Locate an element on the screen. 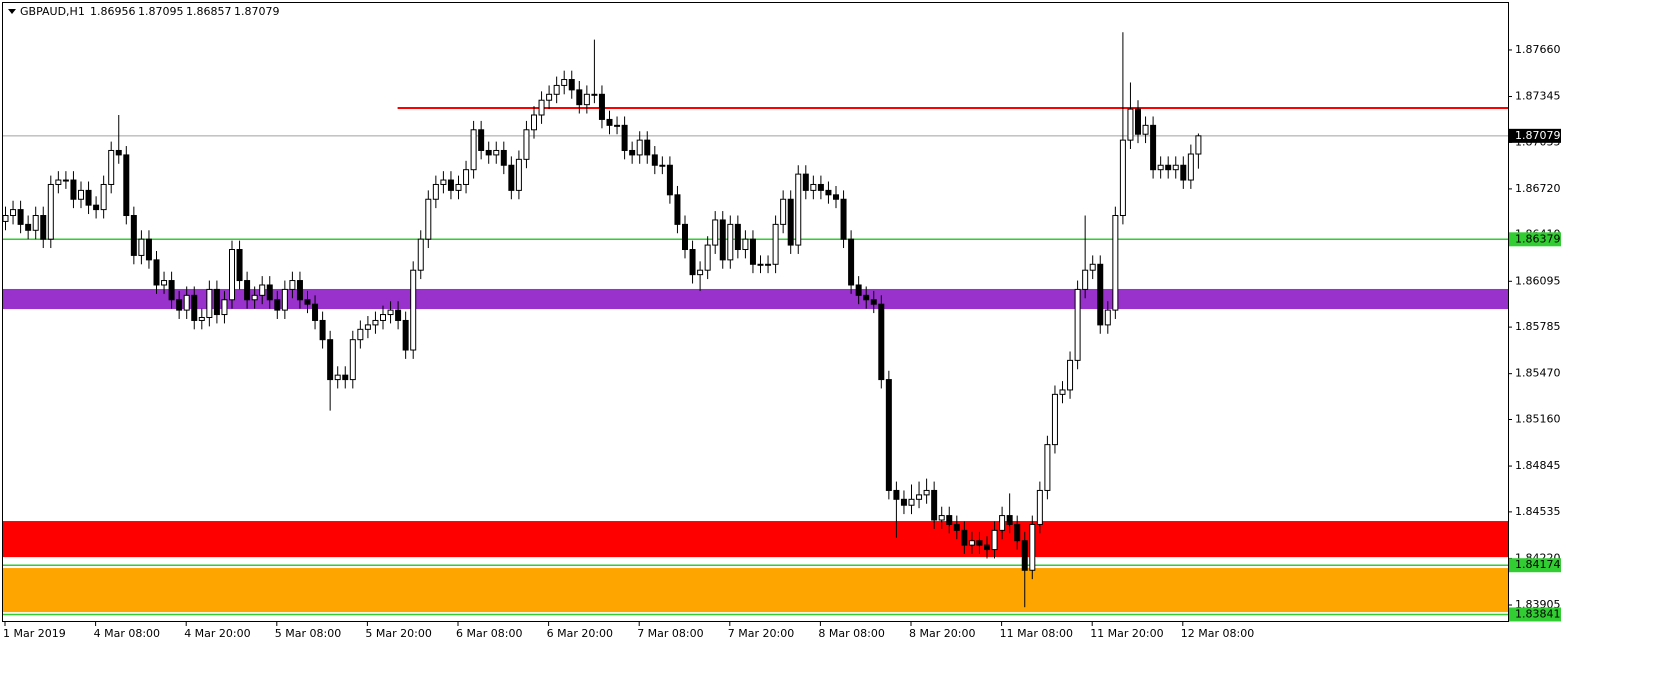 The height and width of the screenshot is (683, 1660). zone is located at coordinates (755, 299).